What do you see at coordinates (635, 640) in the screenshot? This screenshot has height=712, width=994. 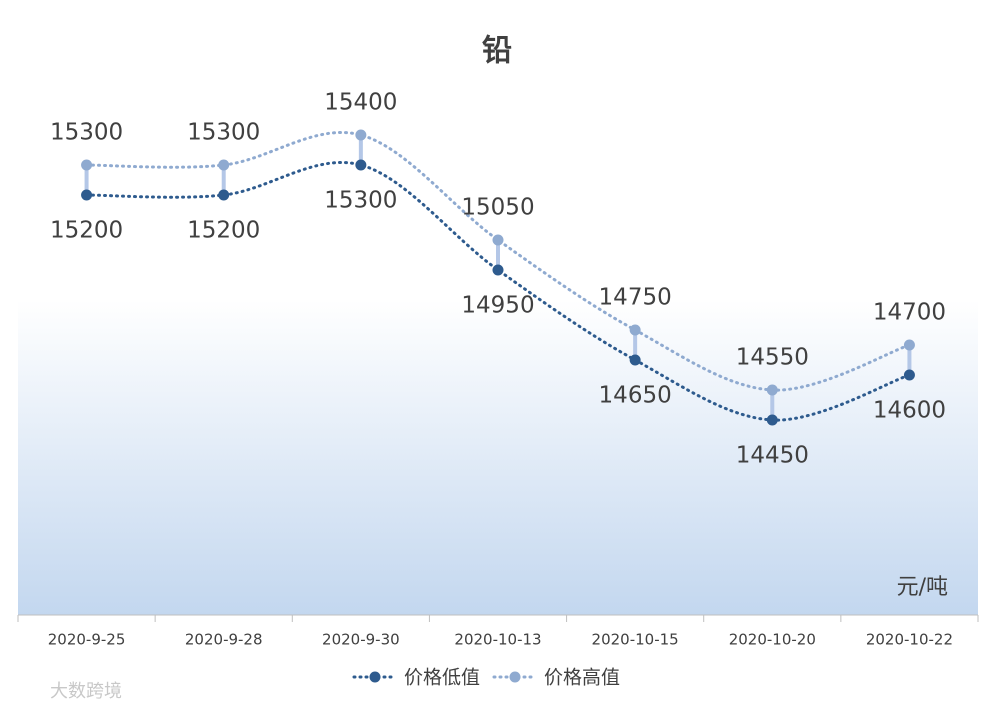 I see `x-tick-label: 2020-10-15` at bounding box center [635, 640].